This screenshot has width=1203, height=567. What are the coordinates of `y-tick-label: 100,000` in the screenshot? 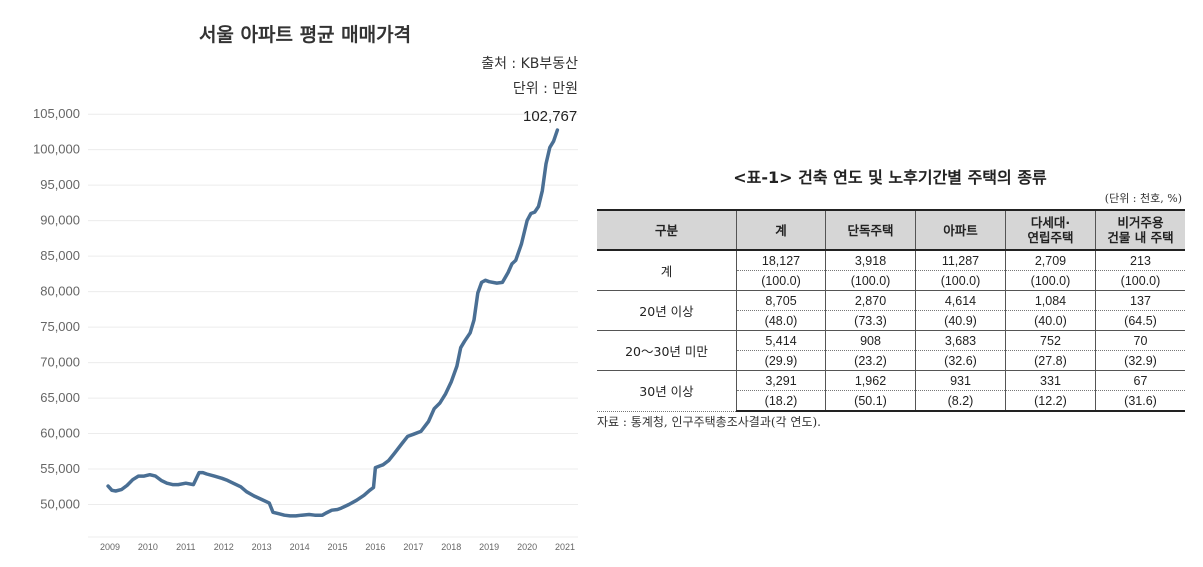 It's located at (56, 149).